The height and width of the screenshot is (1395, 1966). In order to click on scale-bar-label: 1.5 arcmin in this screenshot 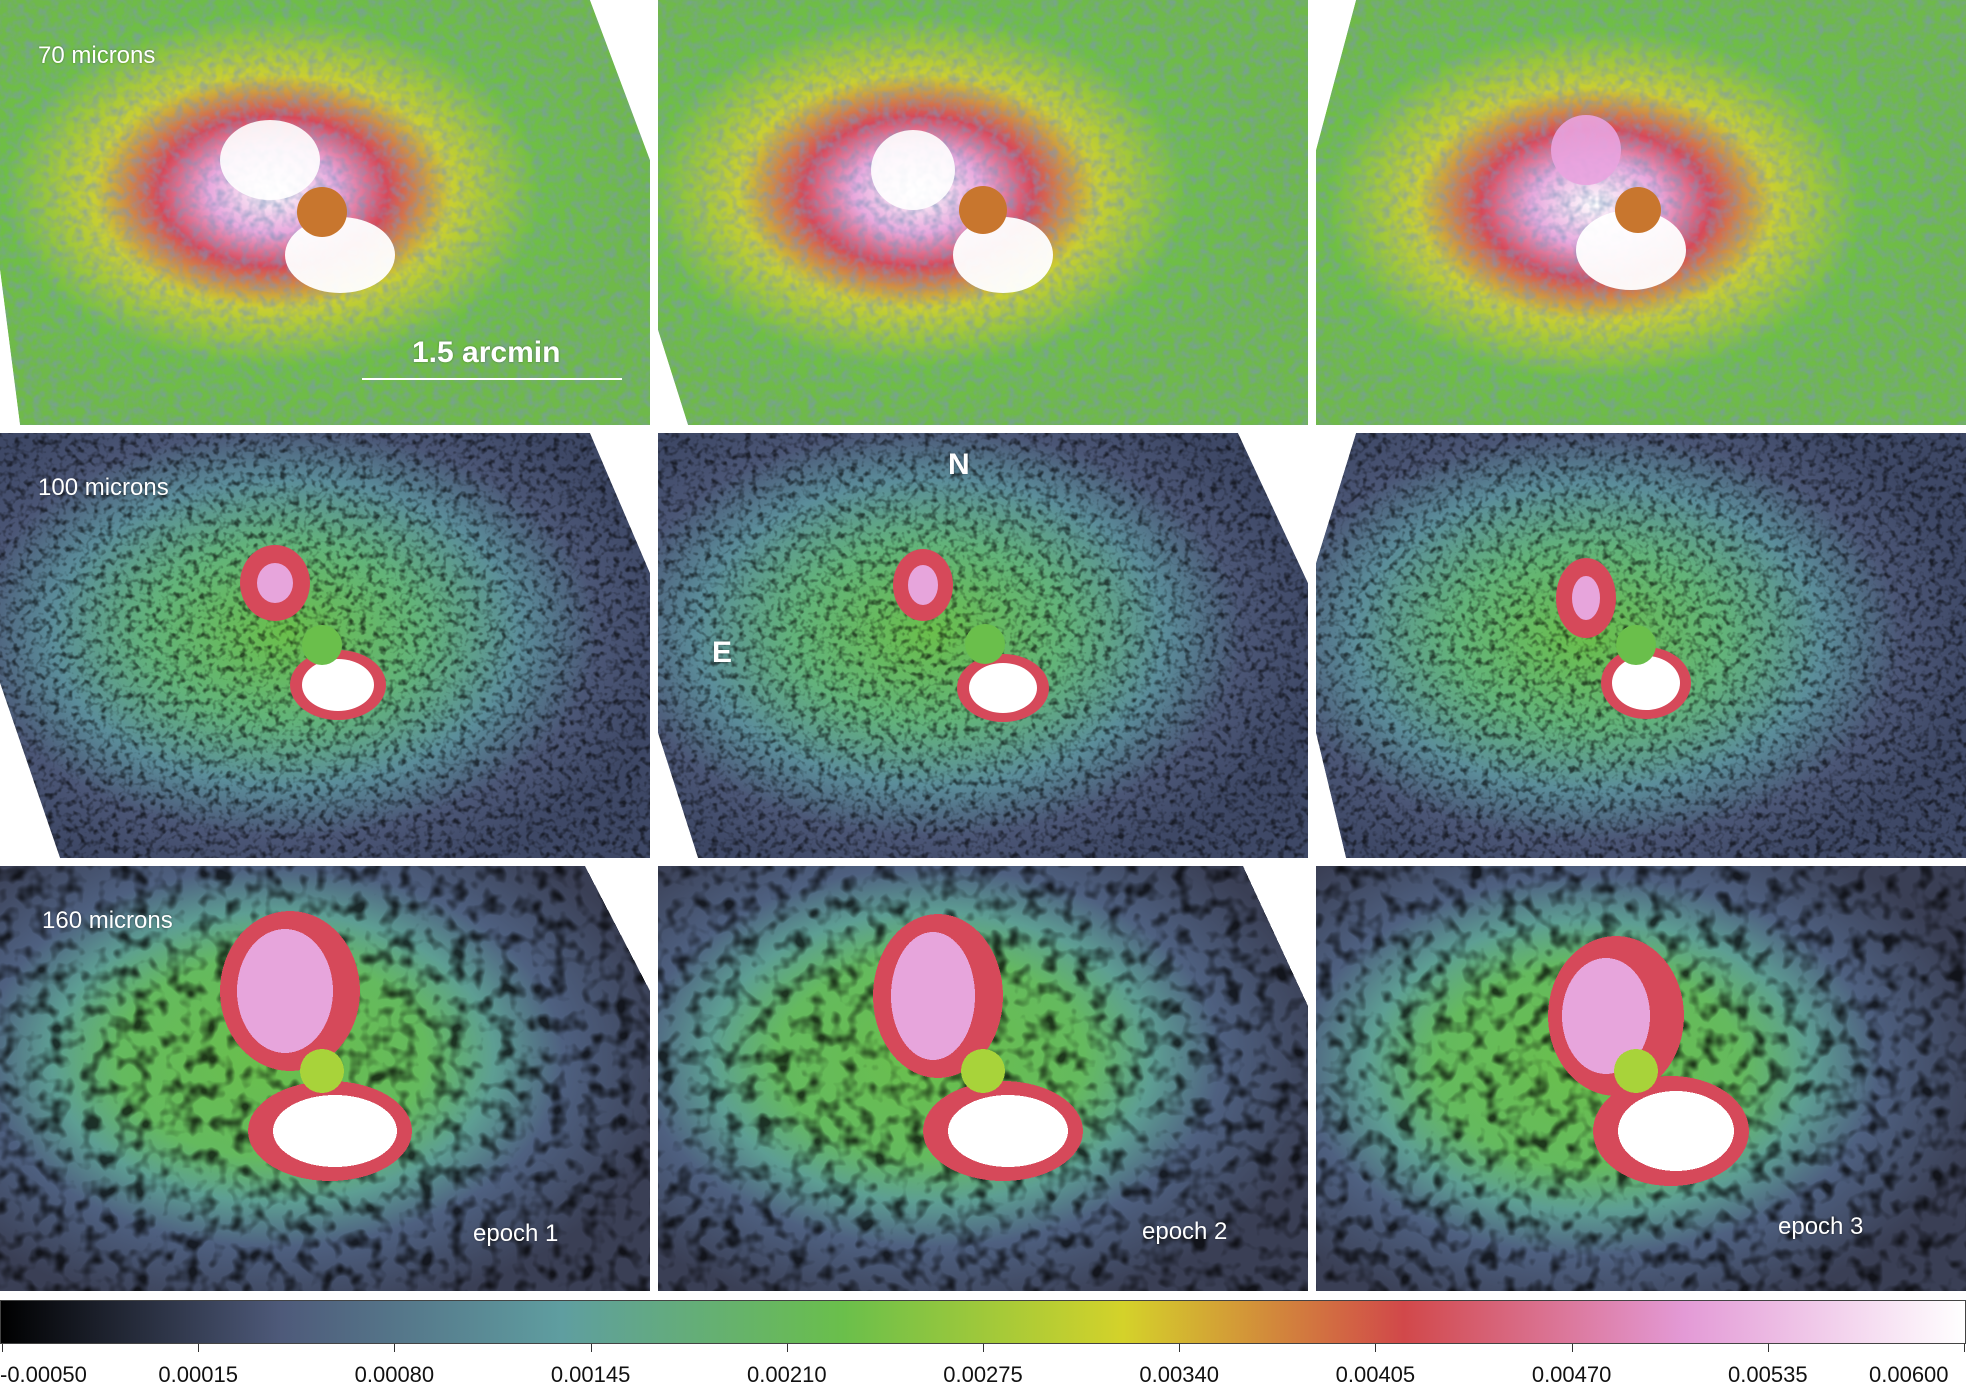, I will do `click(486, 352)`.